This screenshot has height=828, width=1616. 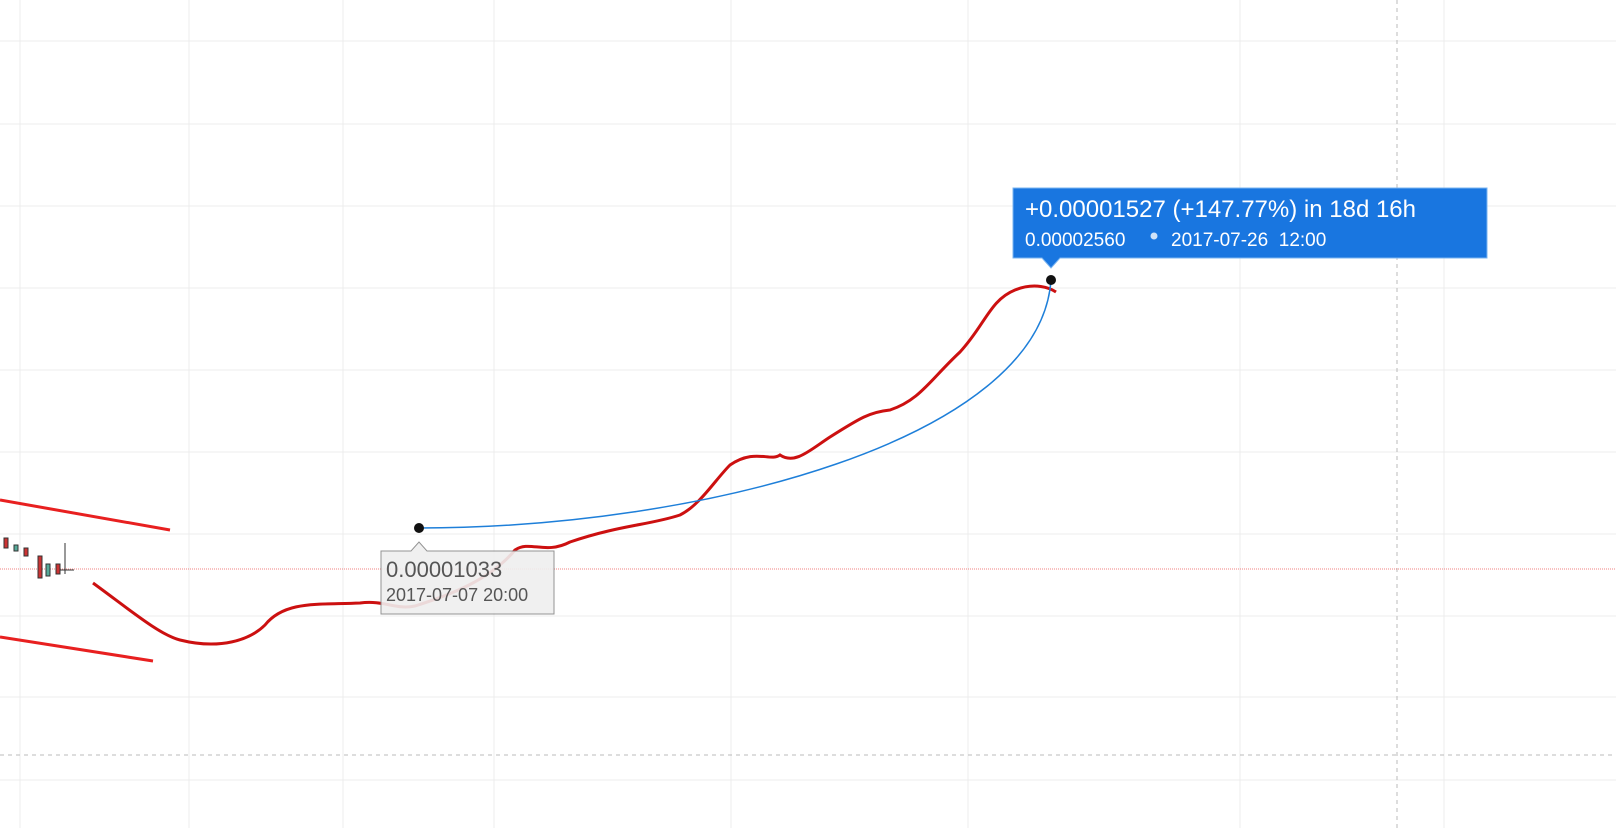 What do you see at coordinates (1051, 280) in the screenshot?
I see `end-point` at bounding box center [1051, 280].